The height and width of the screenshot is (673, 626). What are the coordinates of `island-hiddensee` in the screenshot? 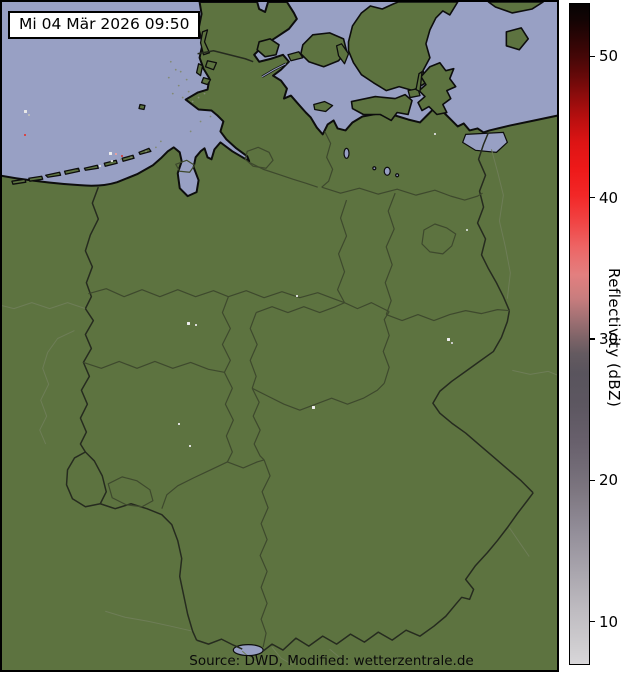 It's located at (419, 82).